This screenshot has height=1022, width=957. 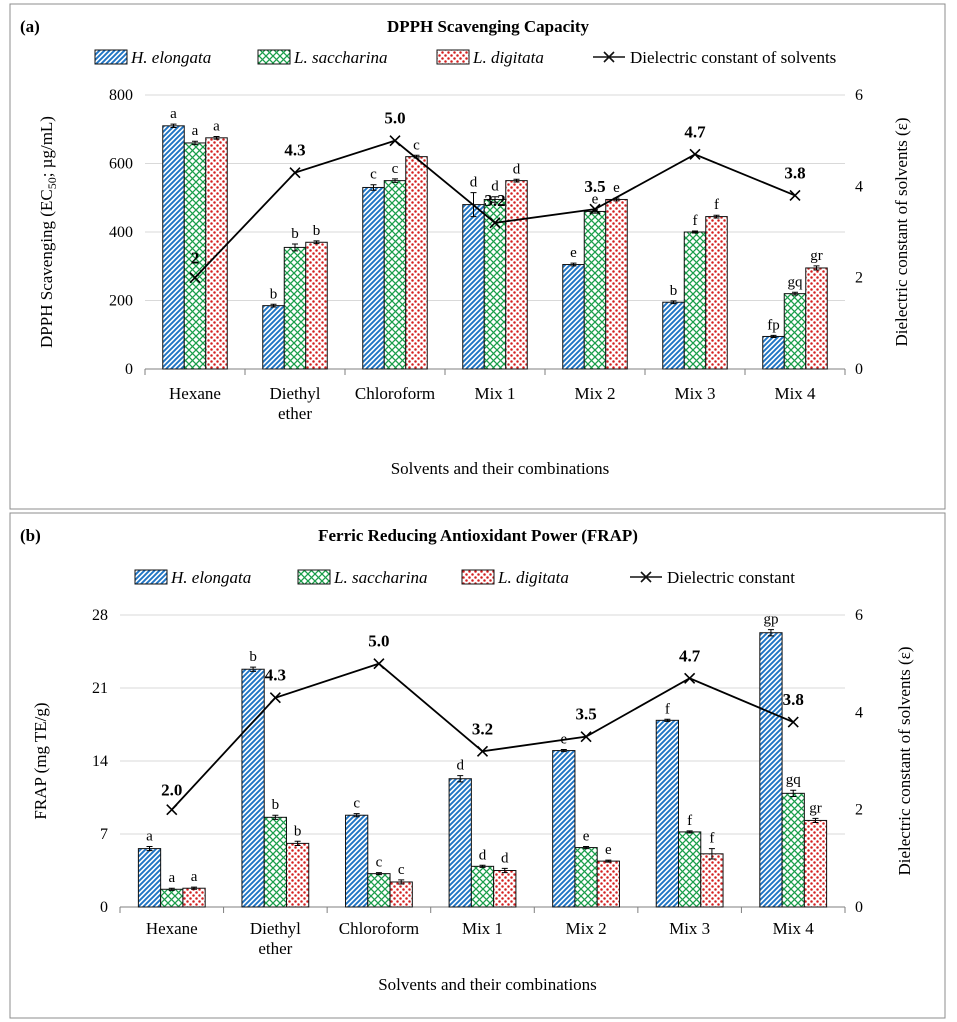 I want to click on bar-letter-label: fp, so click(x=773, y=325).